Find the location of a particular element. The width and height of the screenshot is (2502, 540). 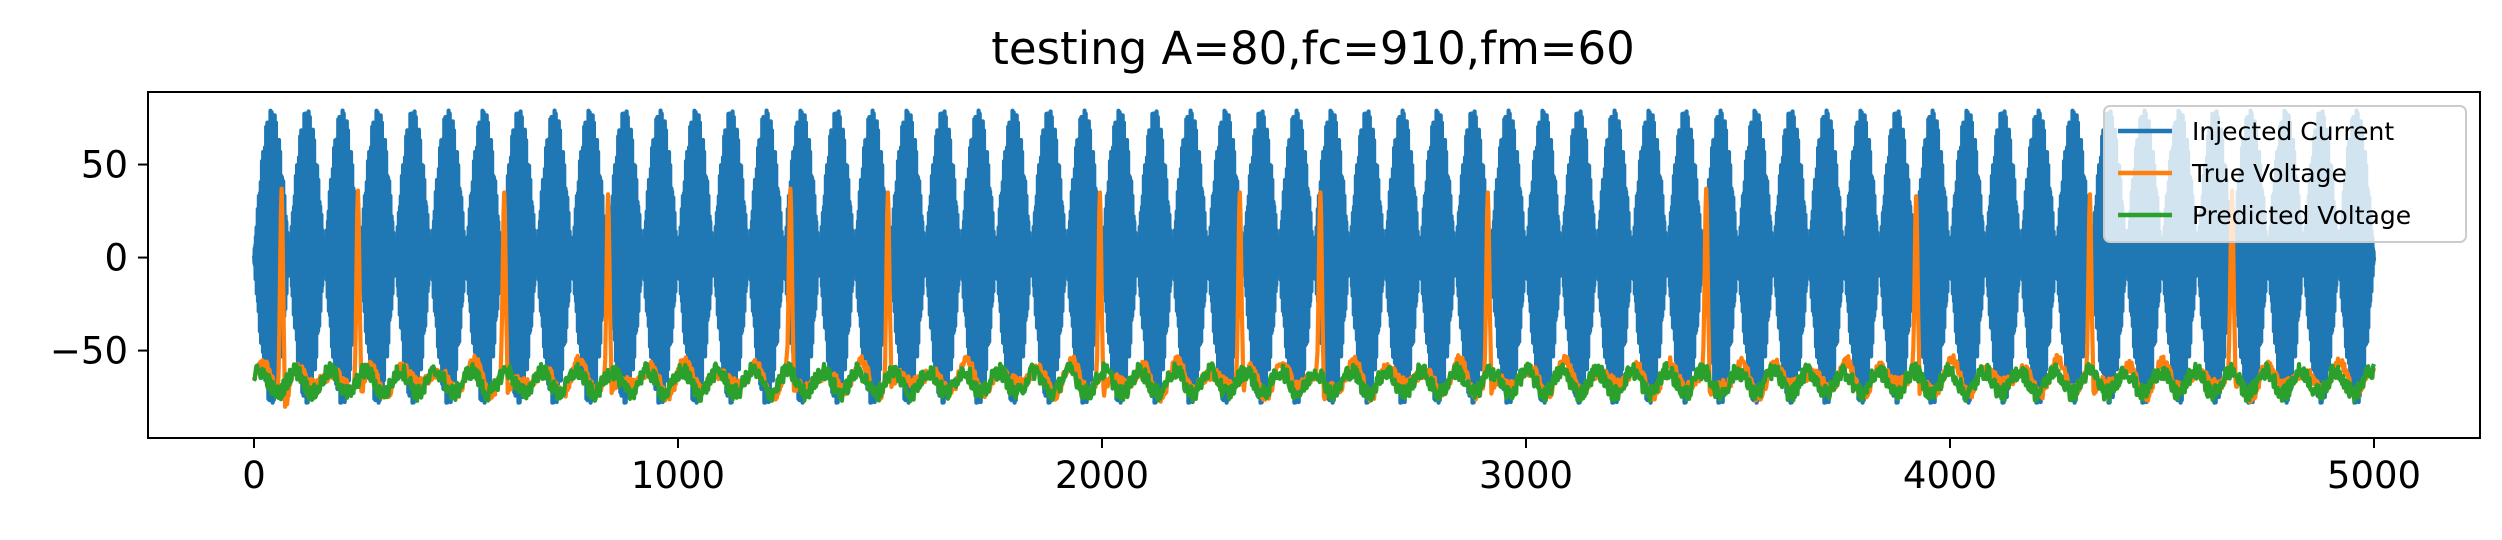

y-tick-label: −50 is located at coordinates (89, 351).